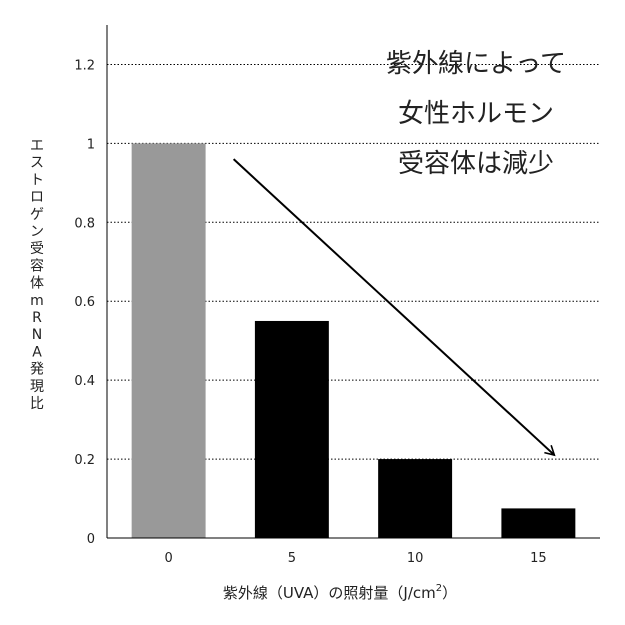  What do you see at coordinates (292, 558) in the screenshot?
I see `x-tick-label: 5` at bounding box center [292, 558].